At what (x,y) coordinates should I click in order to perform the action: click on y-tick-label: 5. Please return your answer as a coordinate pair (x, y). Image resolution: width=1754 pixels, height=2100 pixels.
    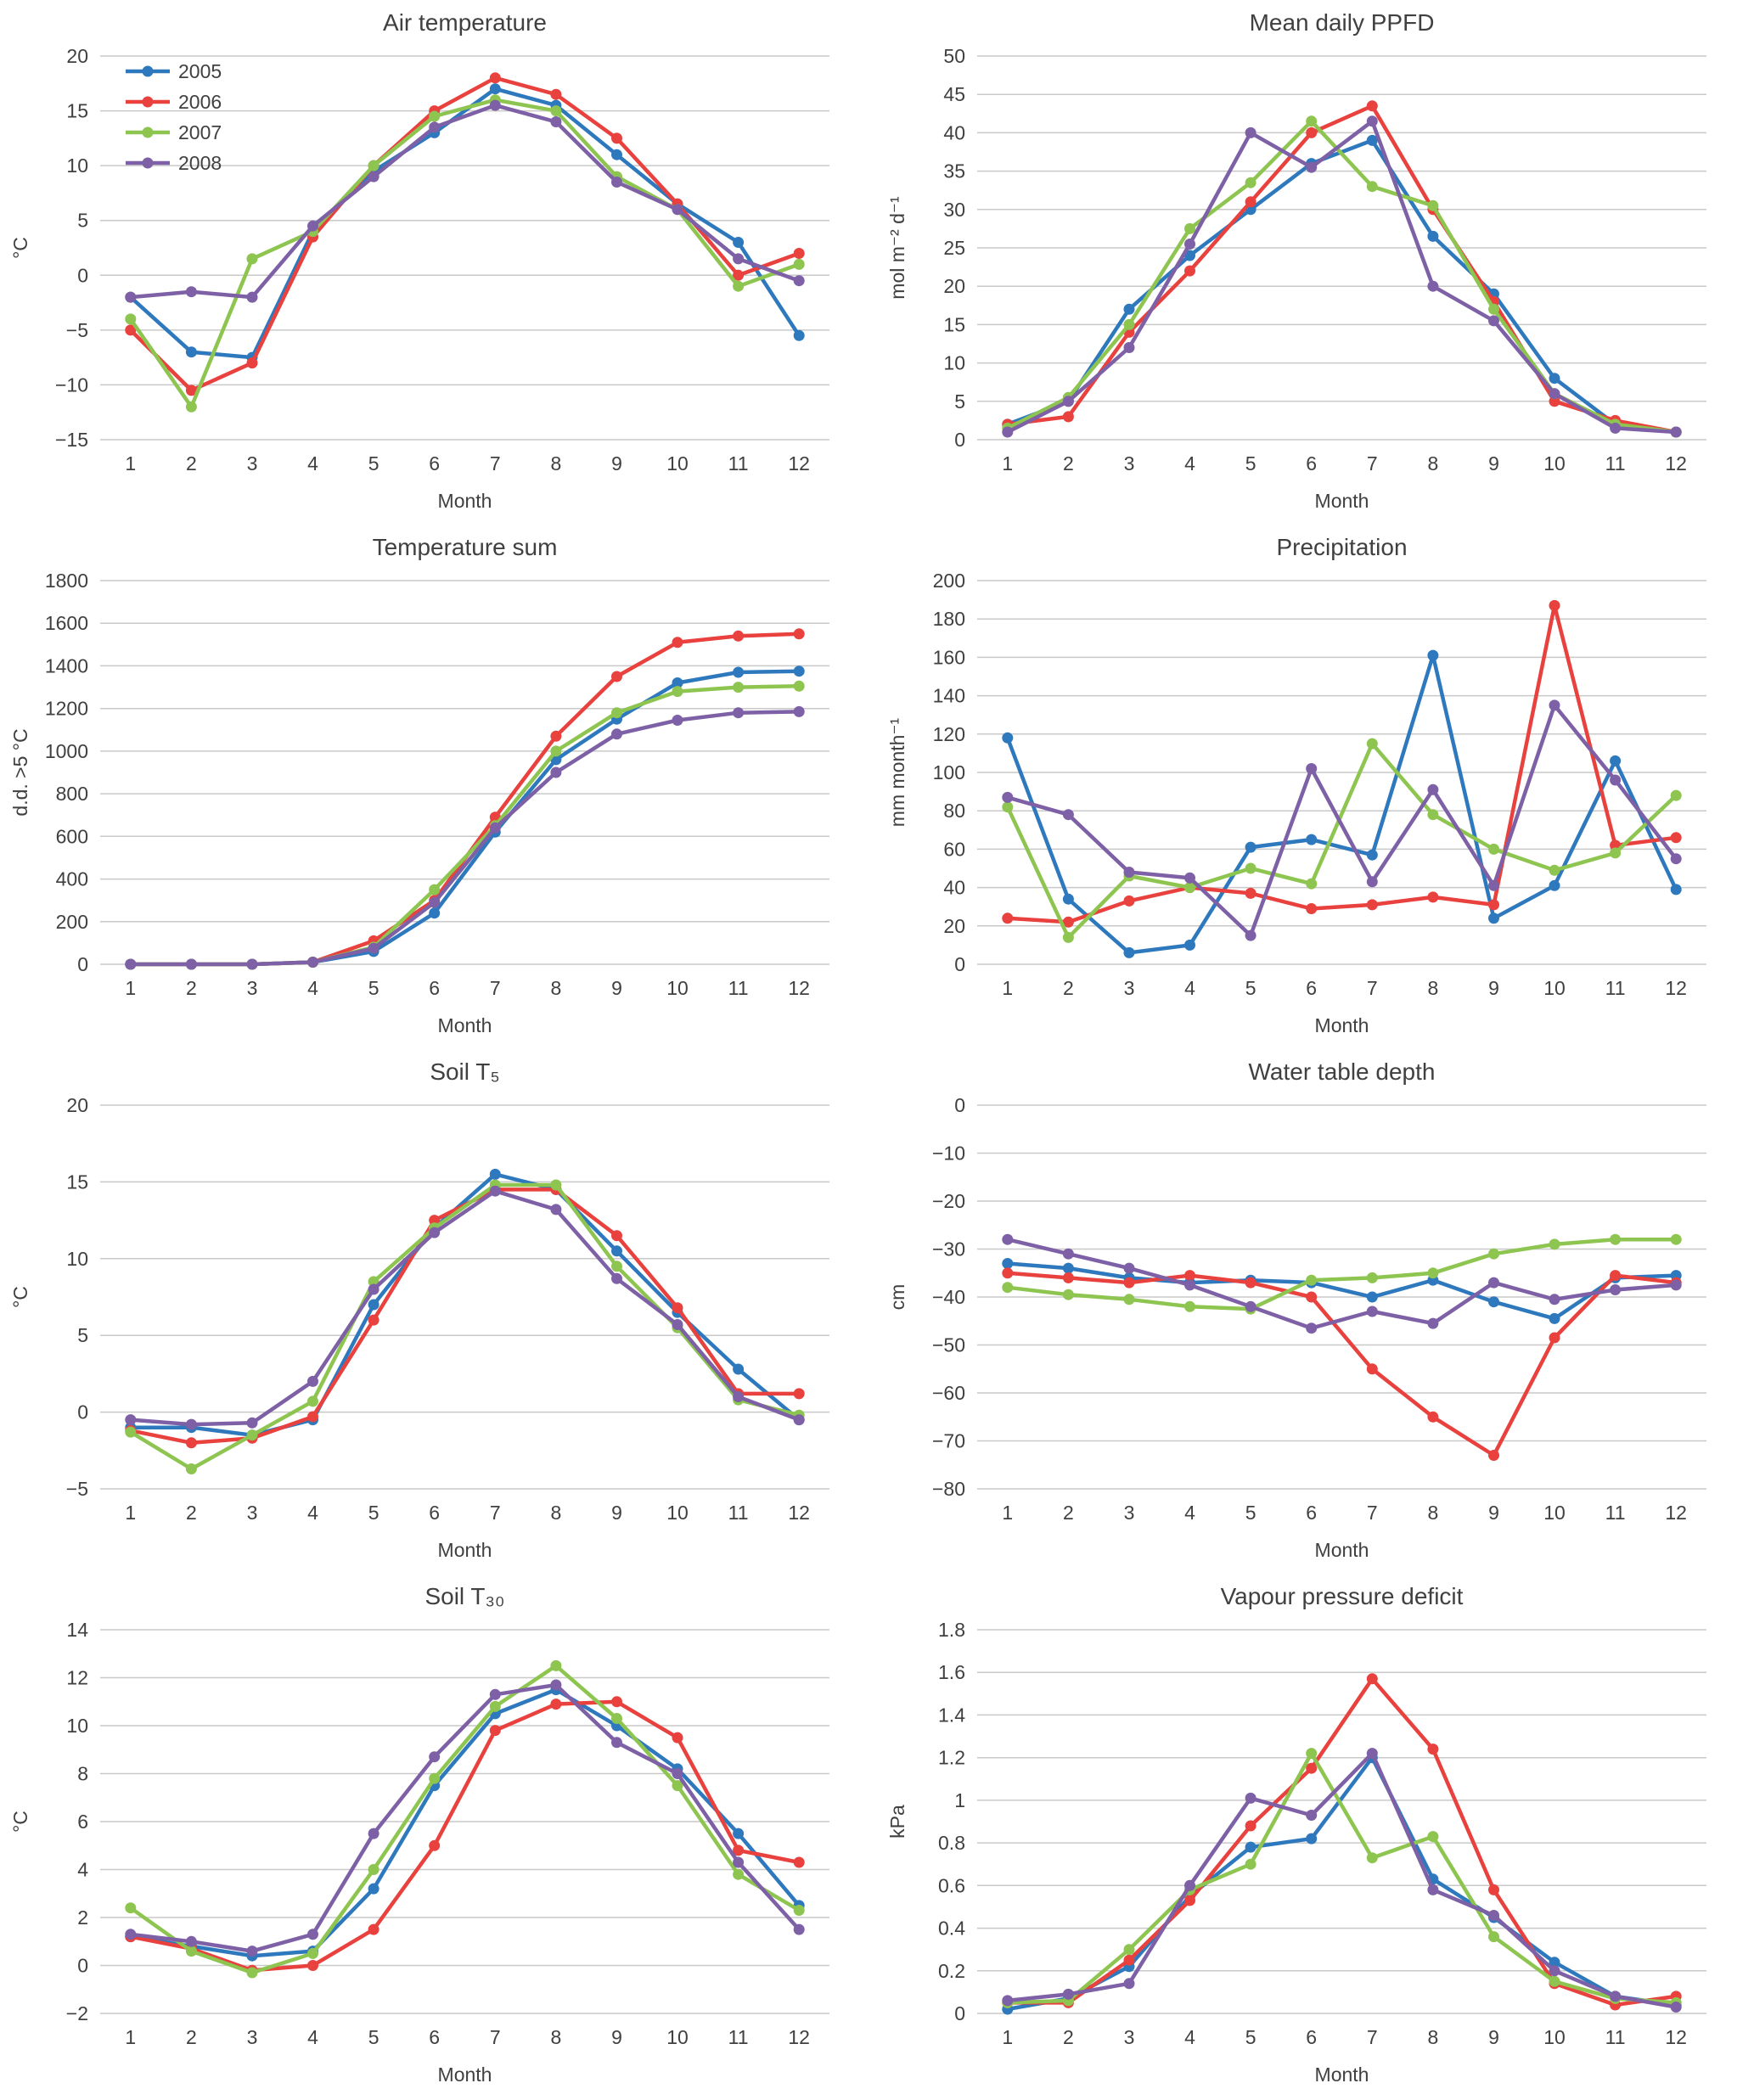
    Looking at the image, I should click on (83, 221).